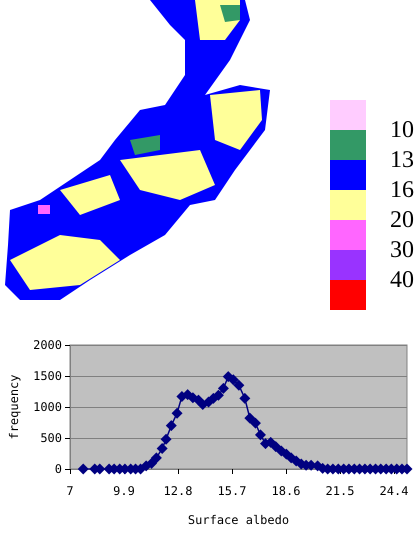  Describe the element at coordinates (402, 190) in the screenshot. I see `text: 16` at that location.